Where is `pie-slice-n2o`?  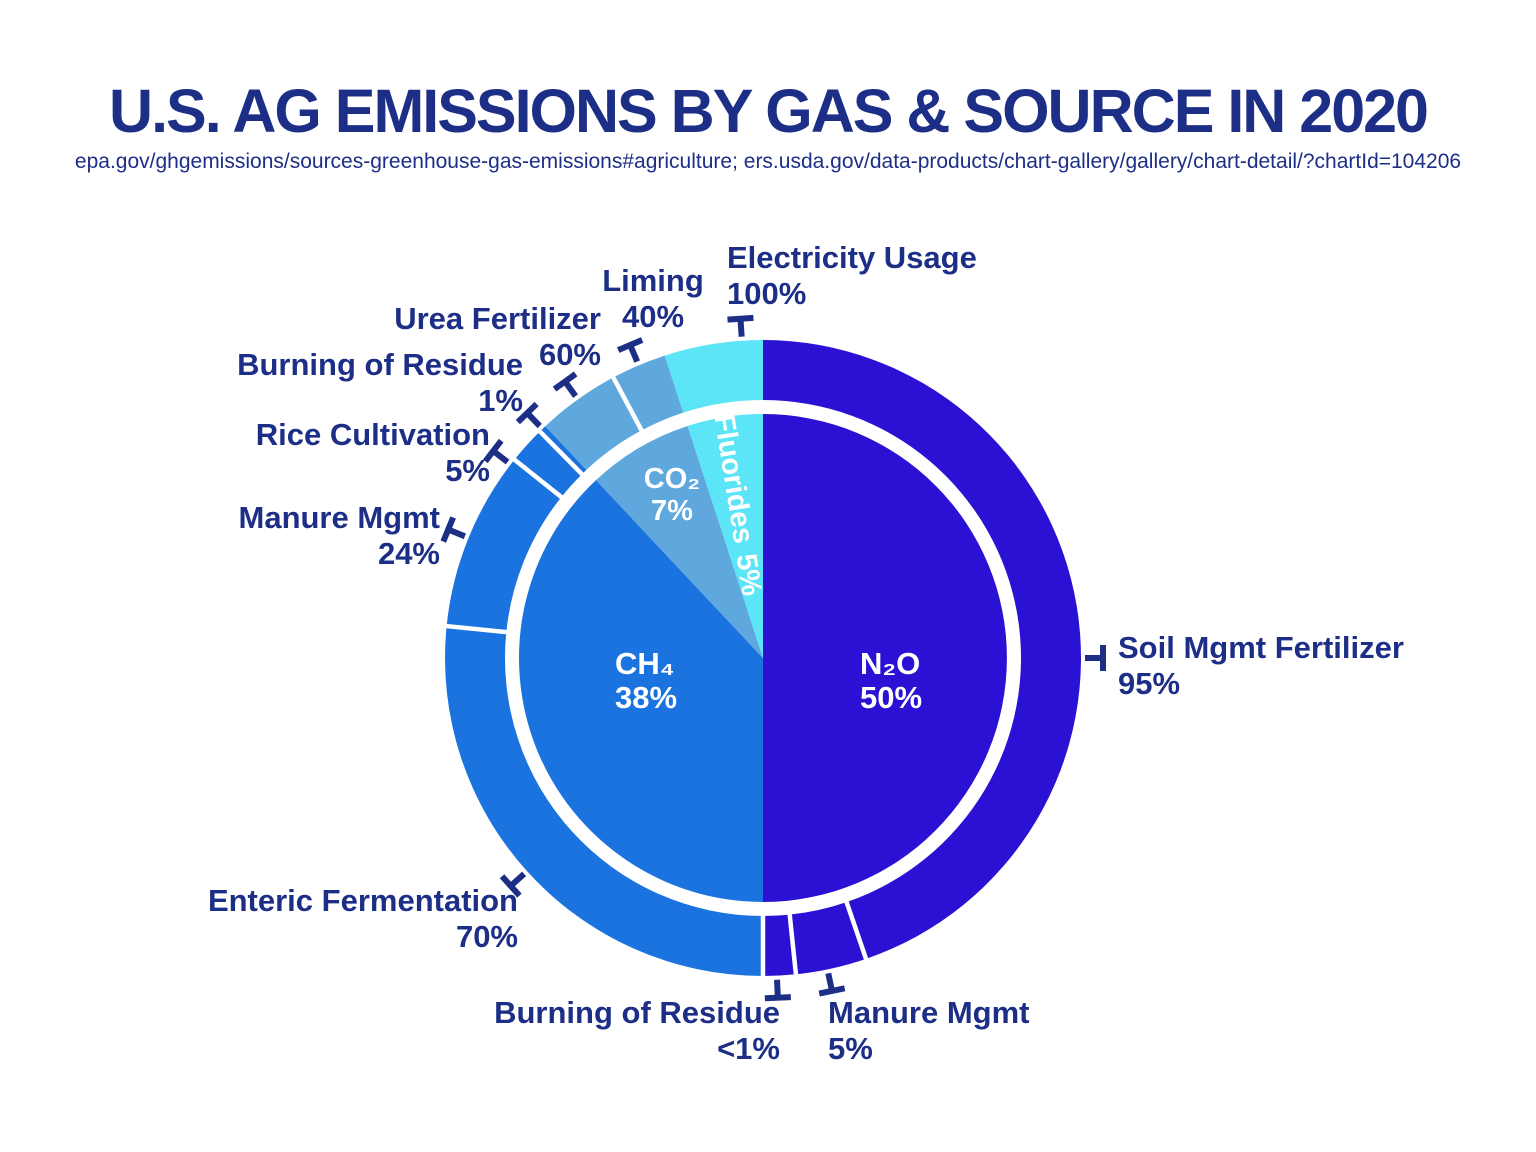
pie-slice-n2o is located at coordinates (885, 658).